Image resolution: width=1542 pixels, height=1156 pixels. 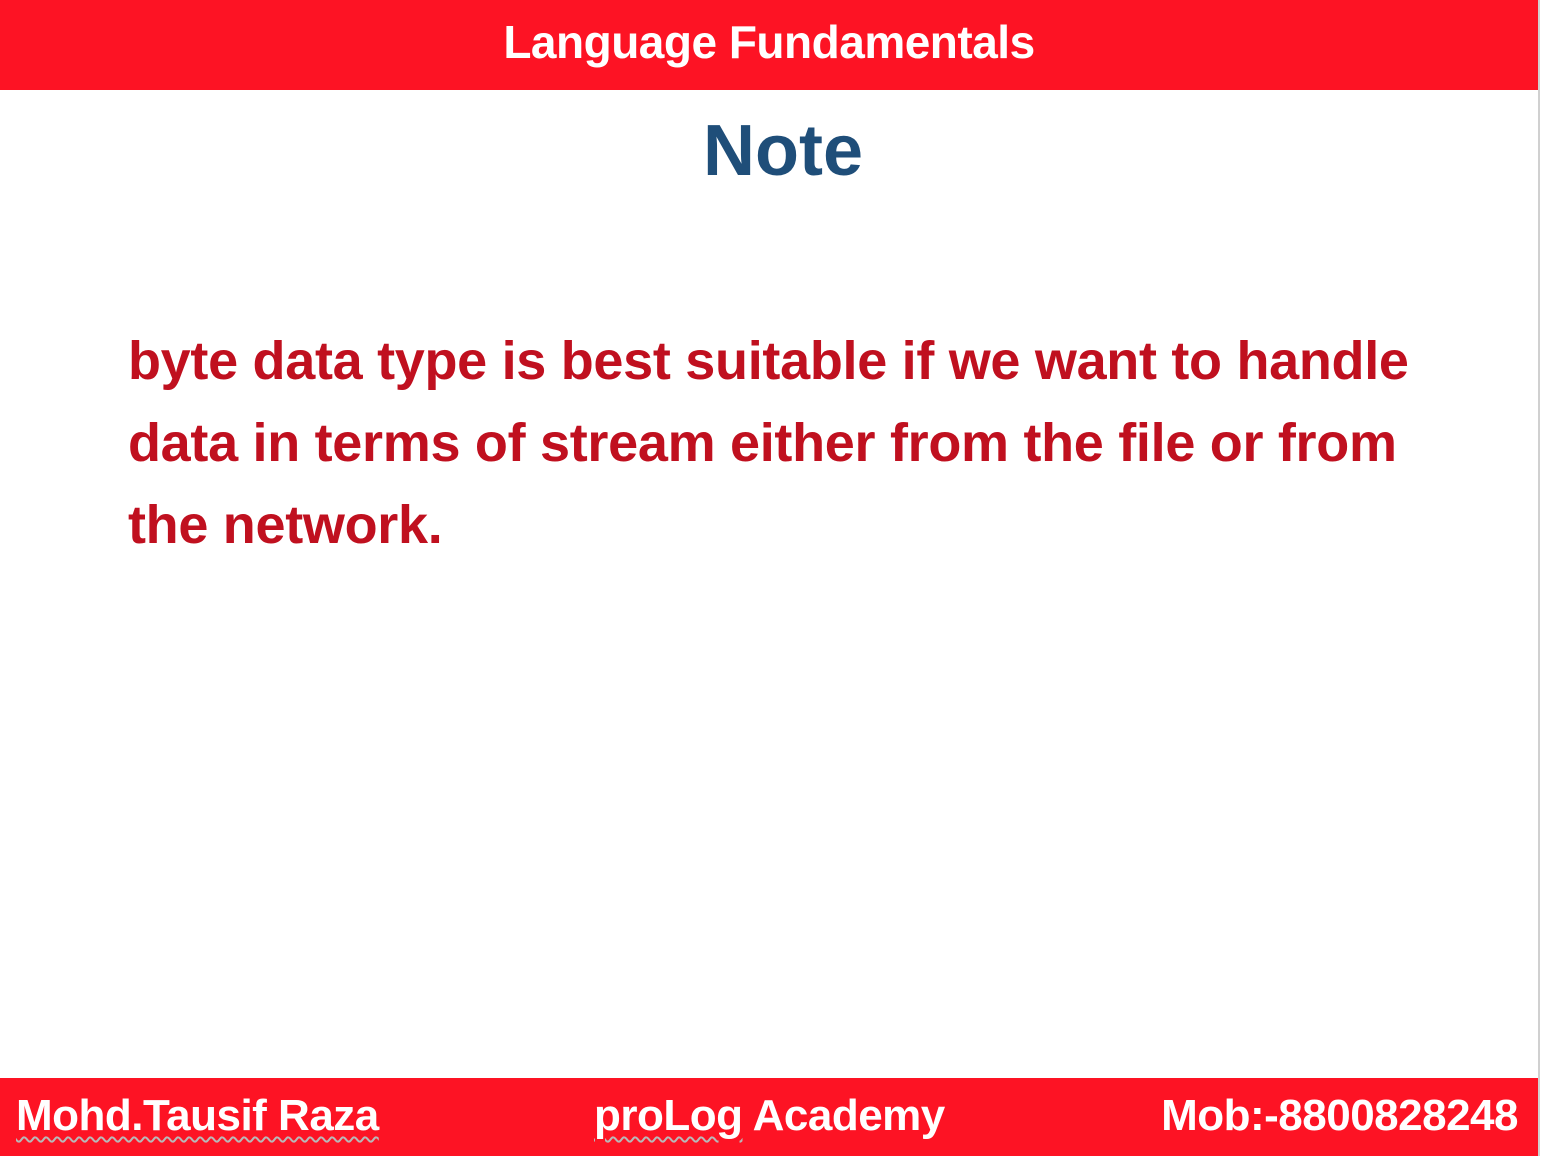 What do you see at coordinates (197, 1115) in the screenshot?
I see `footer-author: Mohd.Tausif Raza` at bounding box center [197, 1115].